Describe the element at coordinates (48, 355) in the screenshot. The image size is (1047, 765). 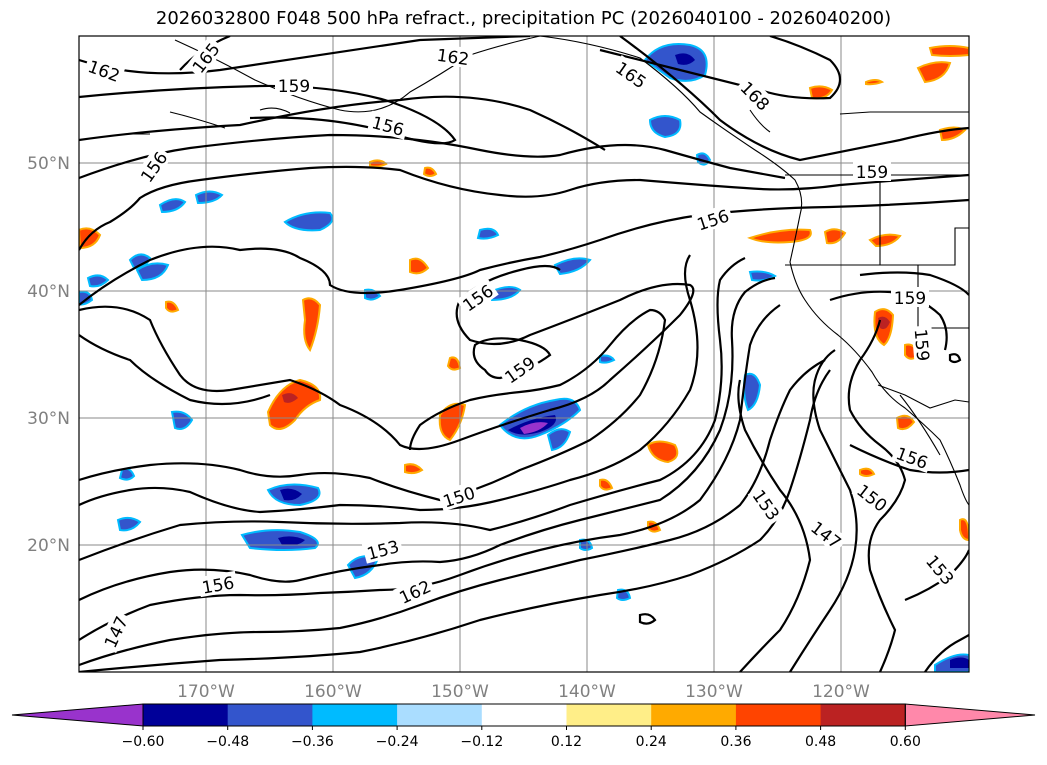
I see `latitude-labels: 50°N 40°N 30°N 20°N` at that location.